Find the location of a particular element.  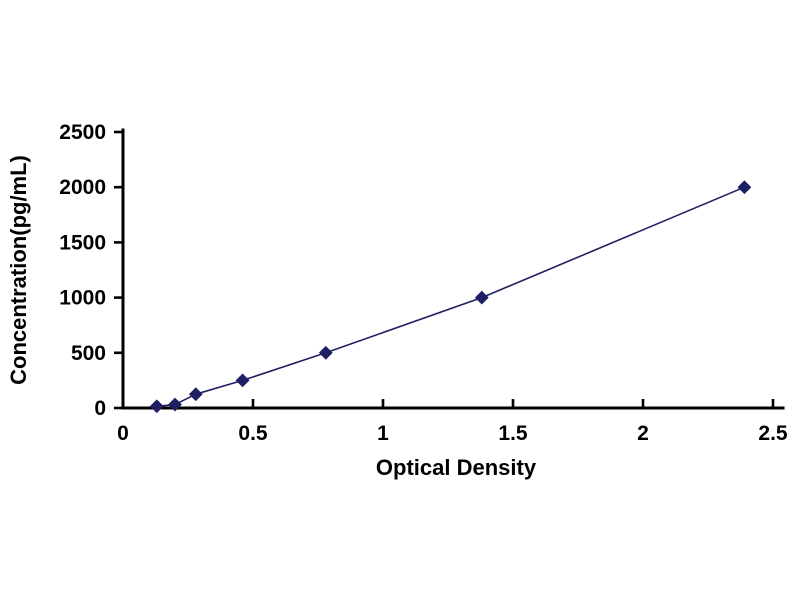

x-axis-tick-labels: 0 0.5 1 1.5 2 2.5 is located at coordinates (452, 433).